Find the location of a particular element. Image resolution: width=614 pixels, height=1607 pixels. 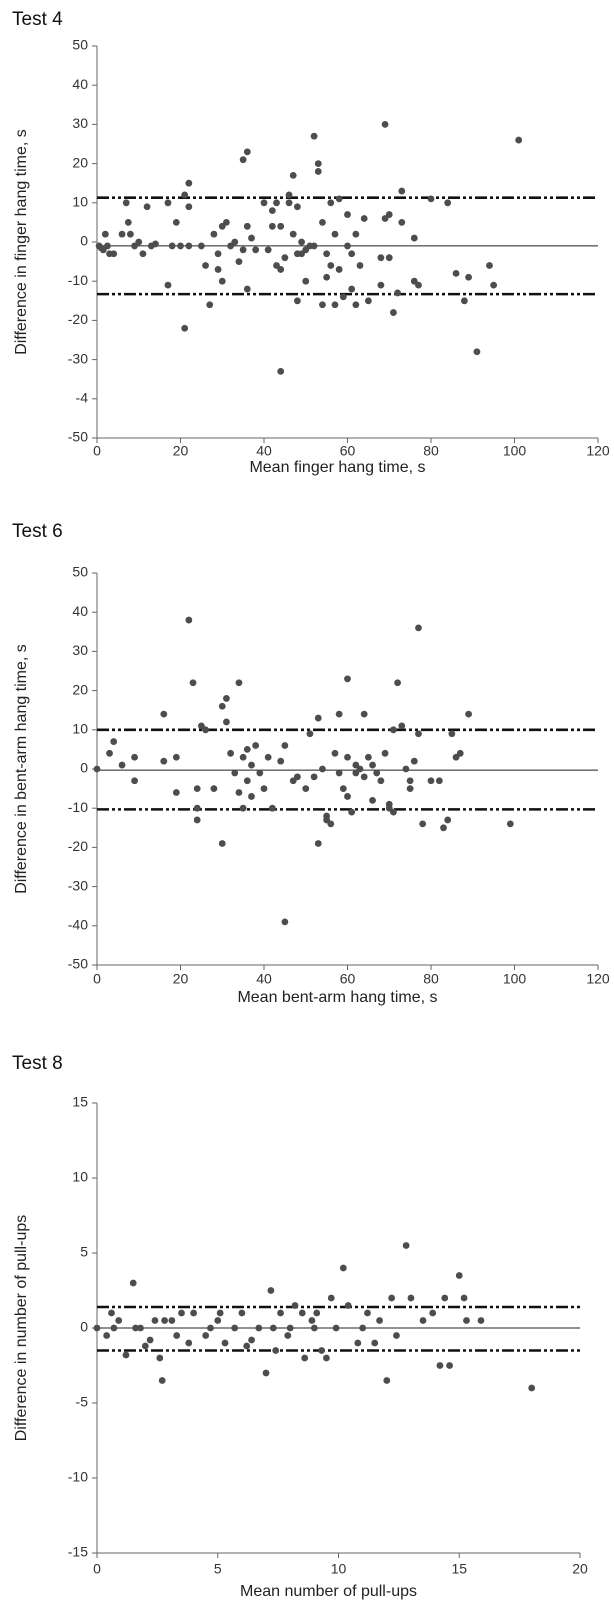

y-tick-label: 5 is located at coordinates (84, 1252).